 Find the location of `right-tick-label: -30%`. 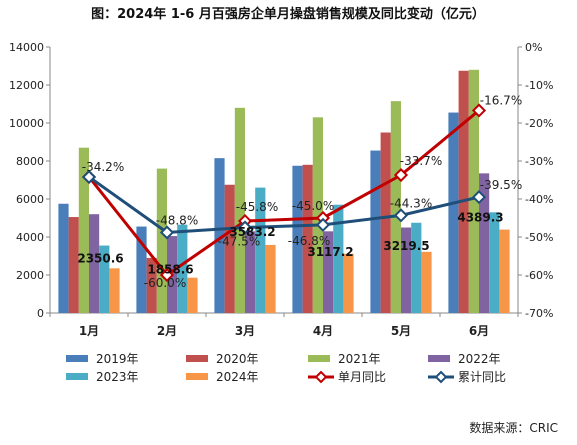

right-tick-label: -30% is located at coordinates (539, 161).